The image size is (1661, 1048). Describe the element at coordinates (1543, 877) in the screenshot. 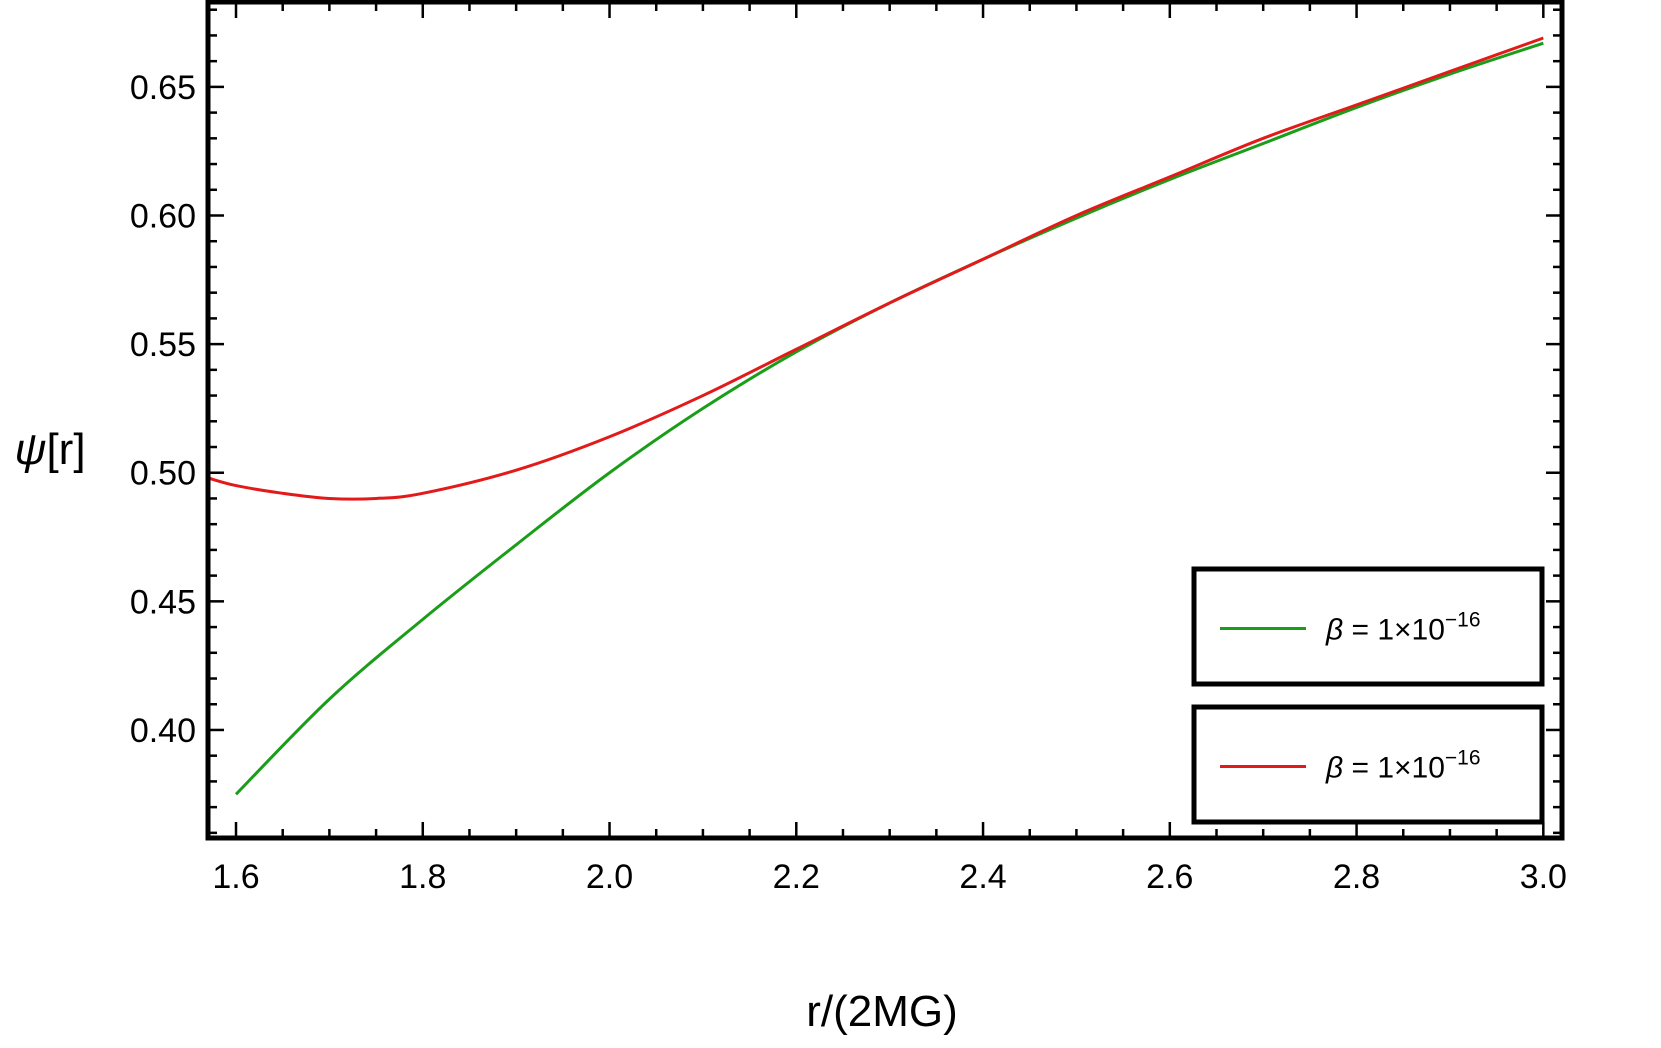

I see `x-tick-label: 3.0` at that location.